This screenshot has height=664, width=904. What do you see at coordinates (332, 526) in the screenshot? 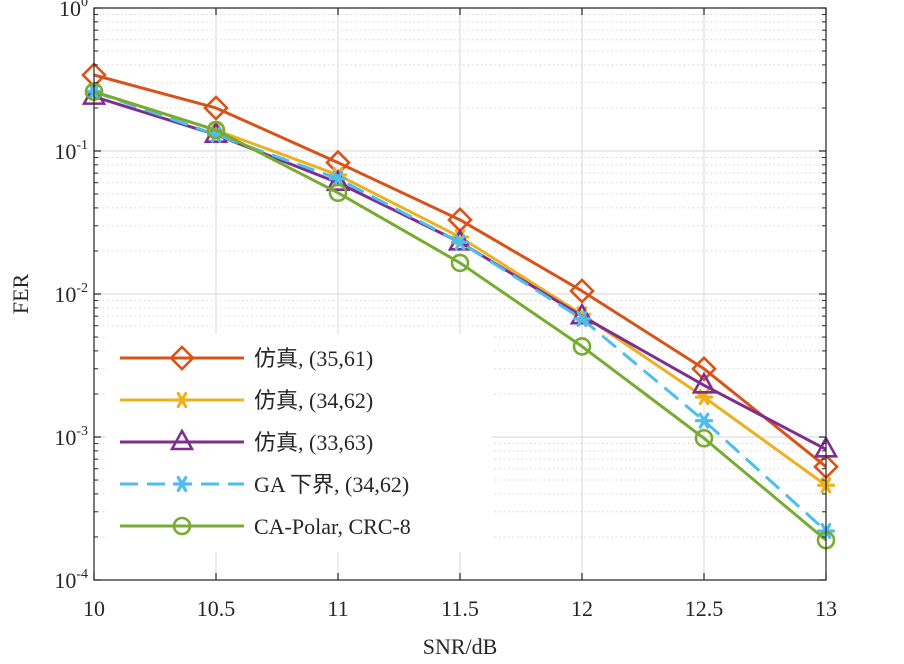
I see `legend-label: CA-Polar, CRC-8` at bounding box center [332, 526].